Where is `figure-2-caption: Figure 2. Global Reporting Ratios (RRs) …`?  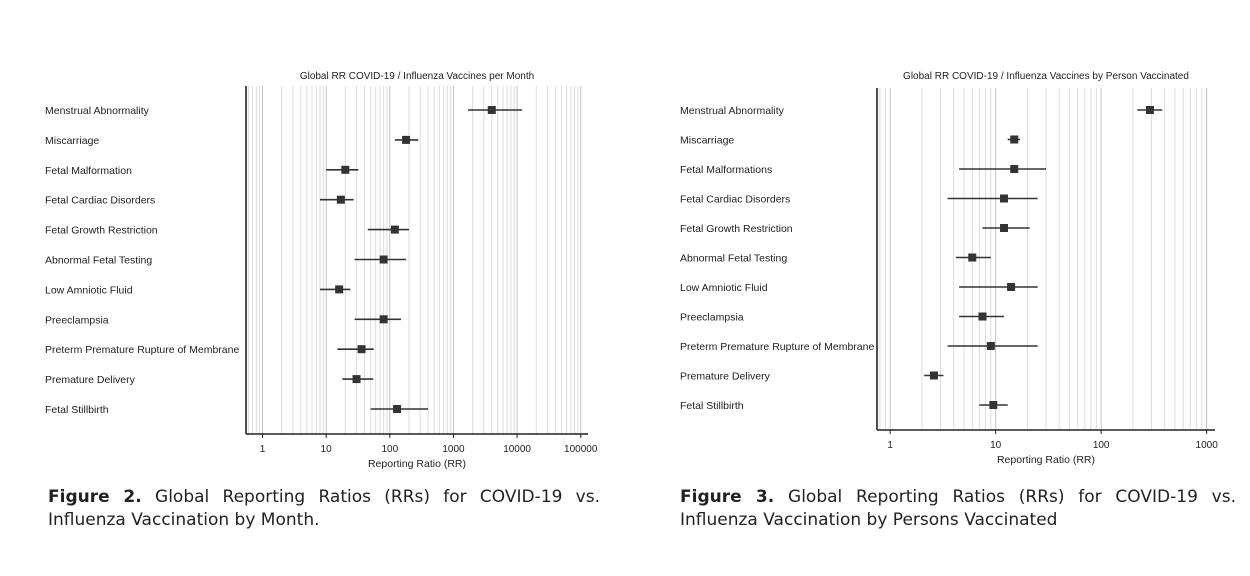 figure-2-caption: Figure 2. Global Reporting Ratios (RRs) … is located at coordinates (324, 509).